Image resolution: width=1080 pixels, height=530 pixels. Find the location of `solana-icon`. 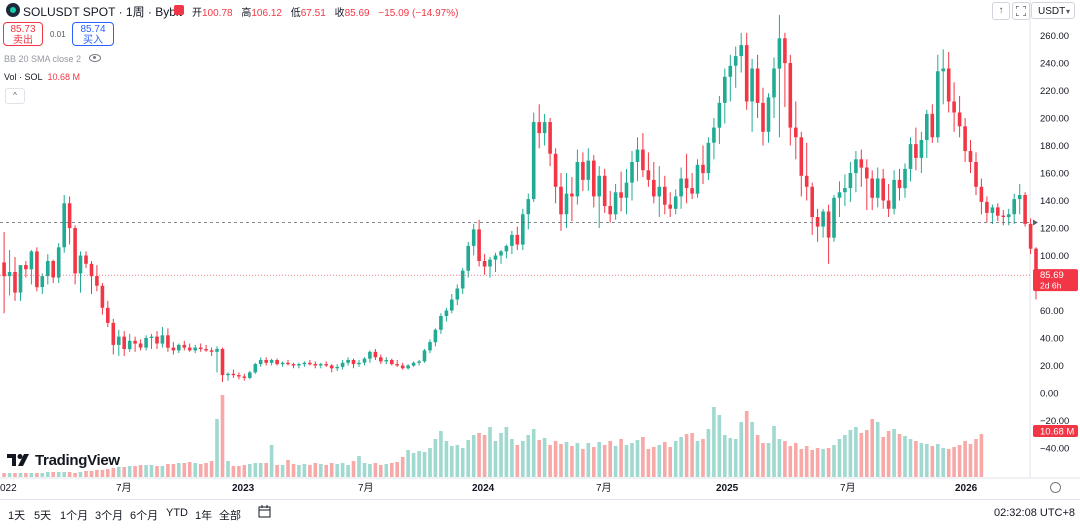

solana-icon is located at coordinates (13, 10).